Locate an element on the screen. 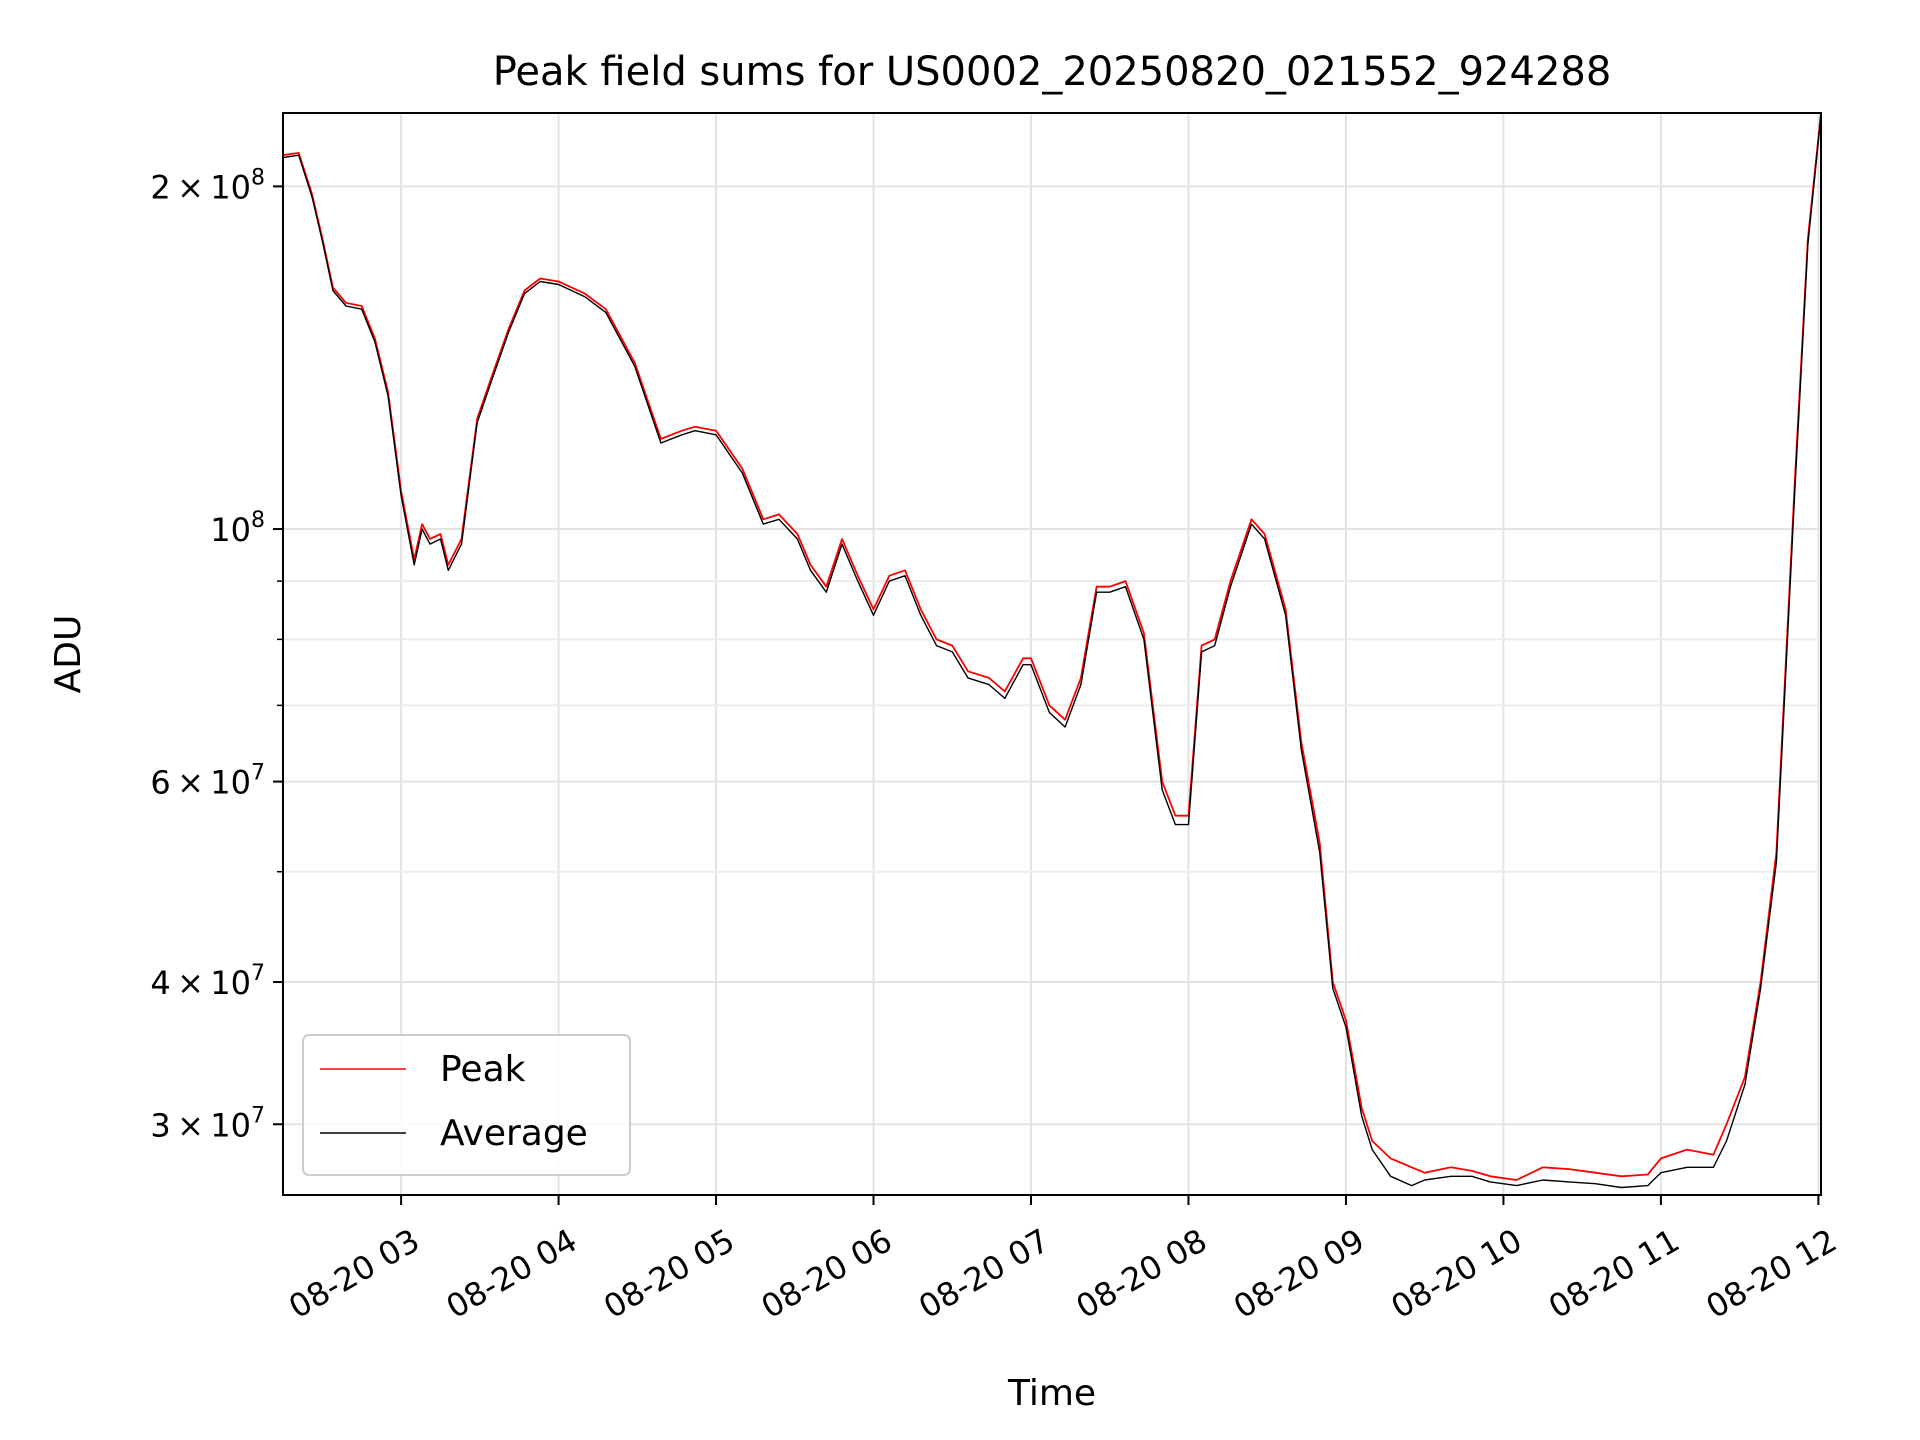 The image size is (1920, 1440). y-tick-label: 6 × 107 is located at coordinates (207, 781).